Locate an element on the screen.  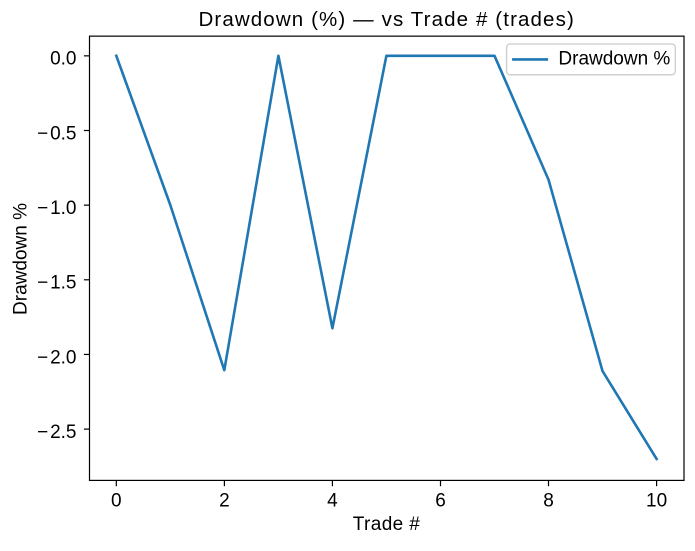
svg-text: −2.0 is located at coordinates (56, 357).